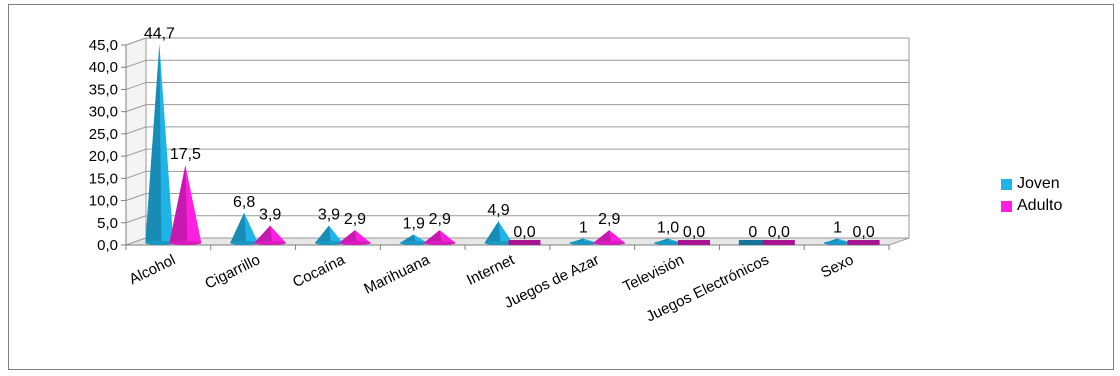 This screenshot has height=376, width=1120. I want to click on x-category-label: Marihuana, so click(397, 274).